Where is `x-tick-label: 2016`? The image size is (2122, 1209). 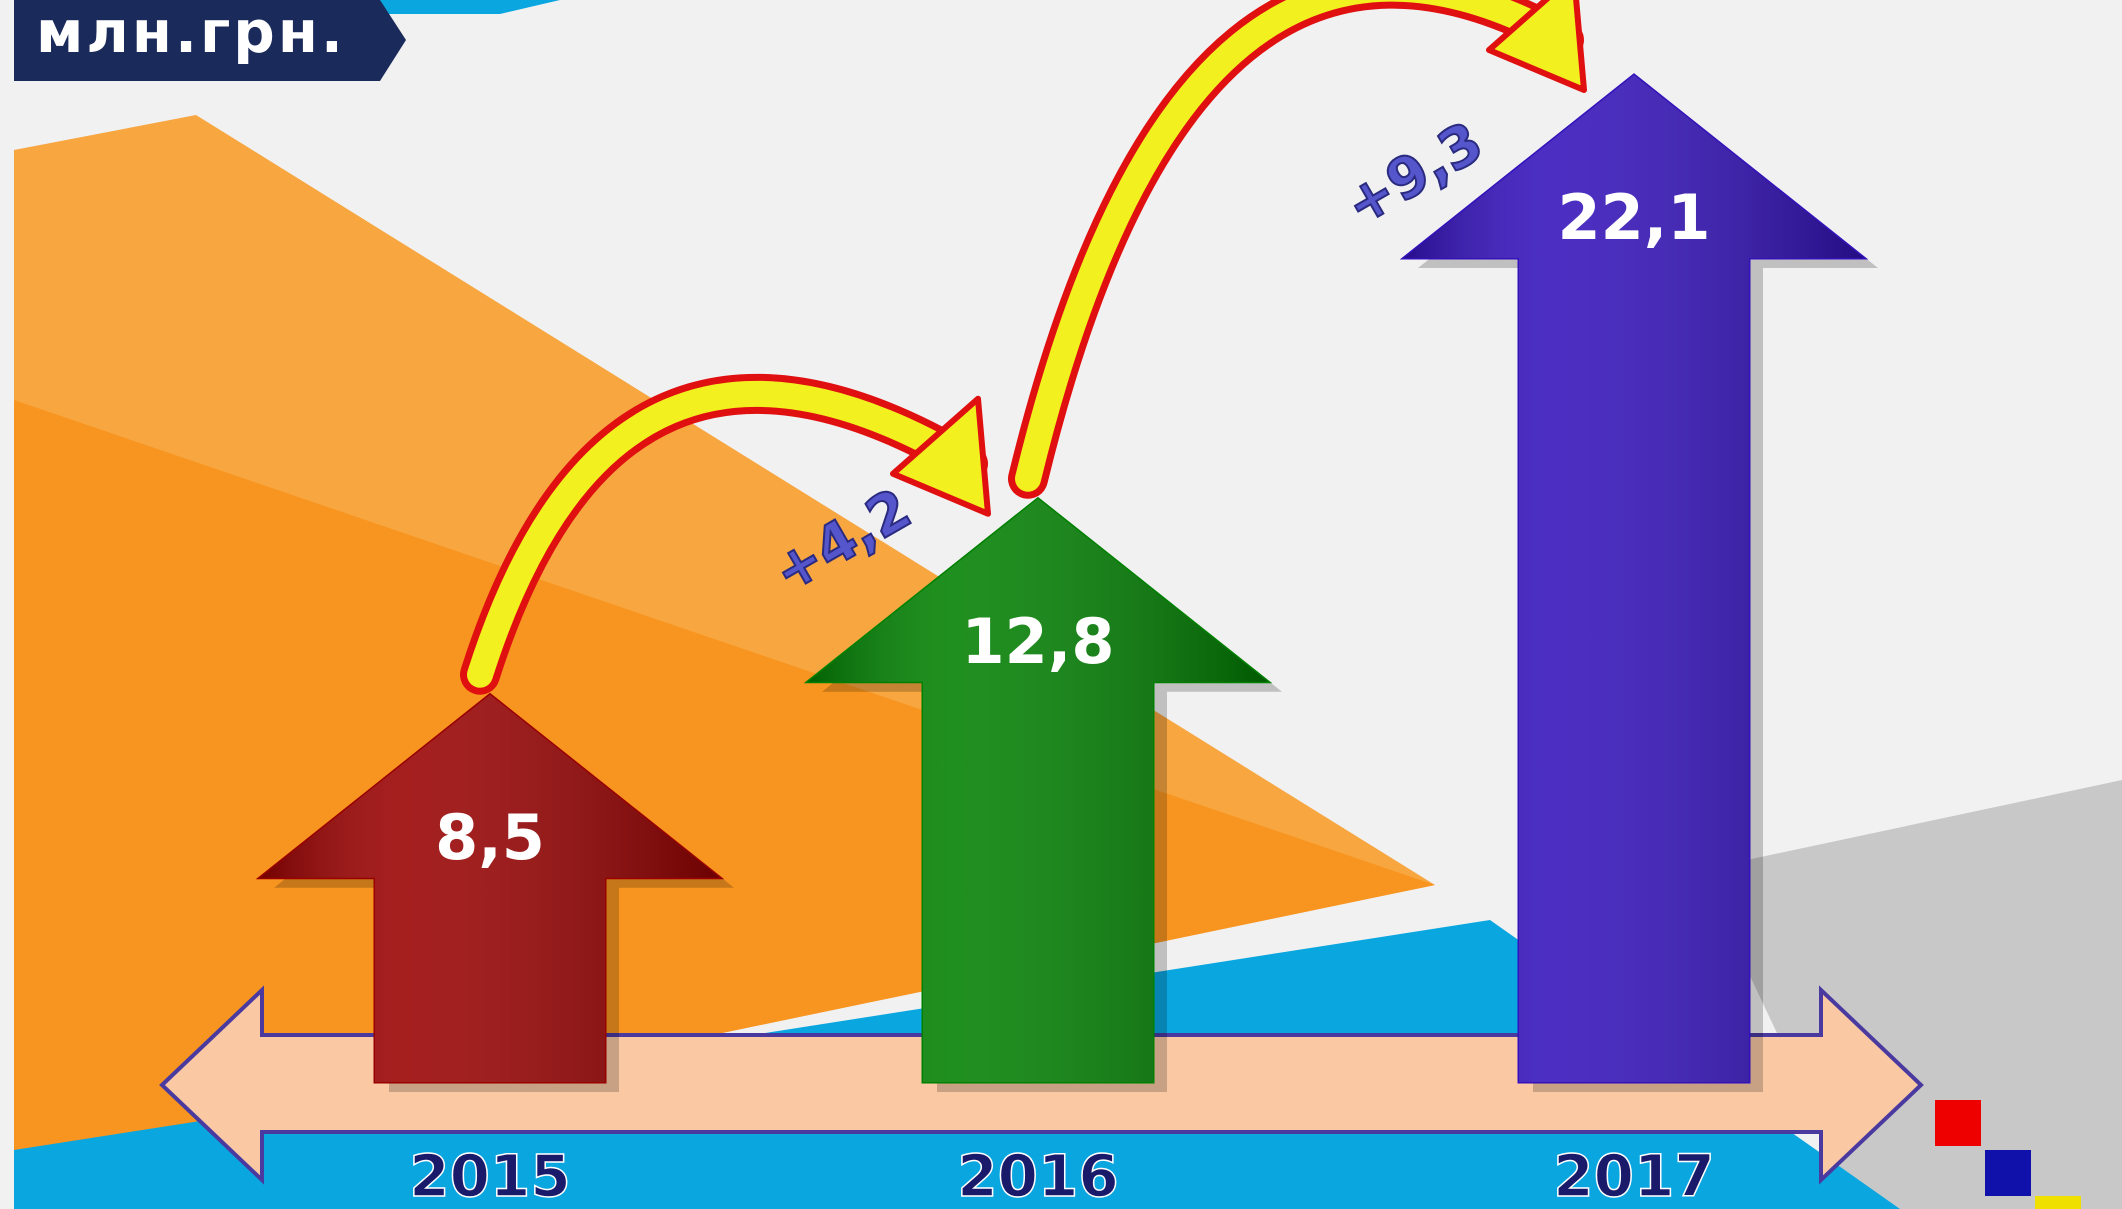 x-tick-label: 2016 is located at coordinates (1037, 1175).